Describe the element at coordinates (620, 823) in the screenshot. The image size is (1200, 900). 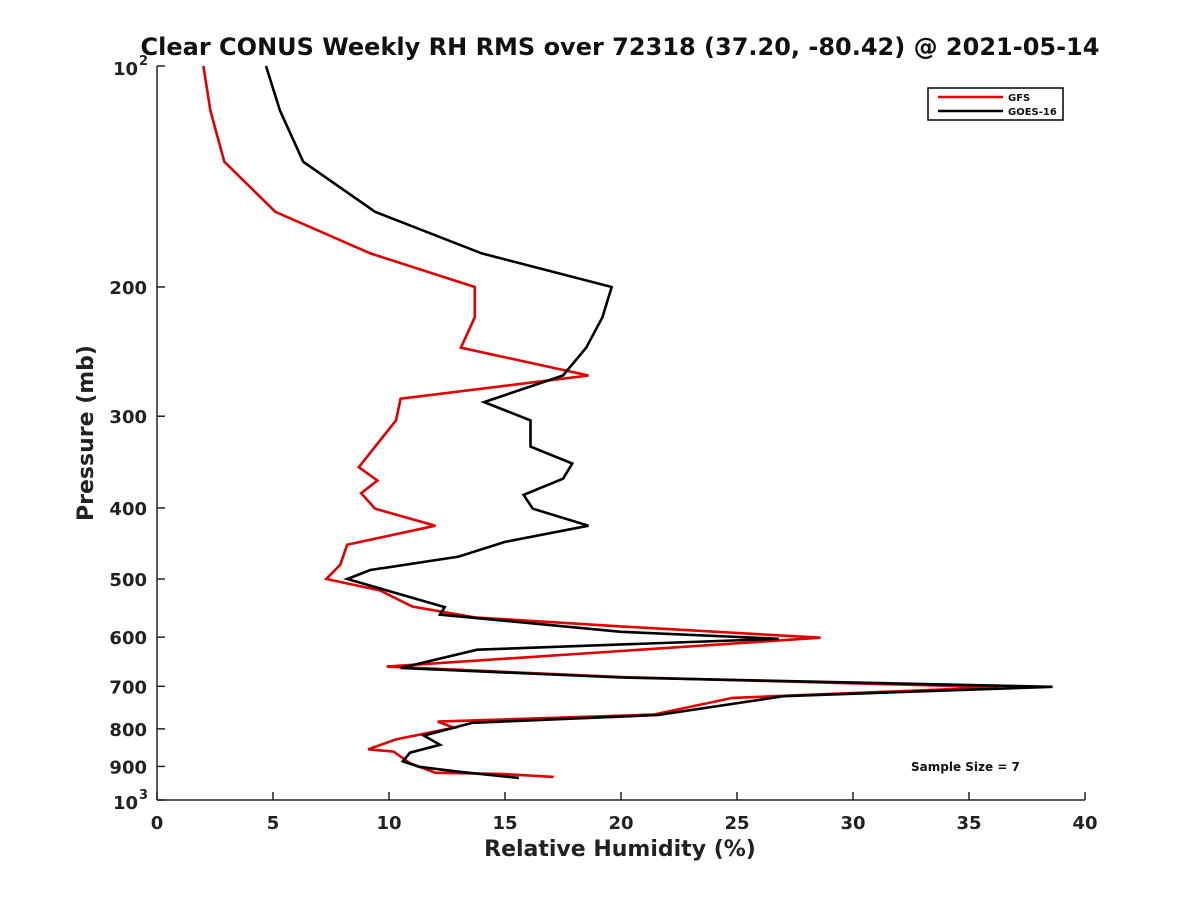
I see `x-tick-label: 20` at that location.